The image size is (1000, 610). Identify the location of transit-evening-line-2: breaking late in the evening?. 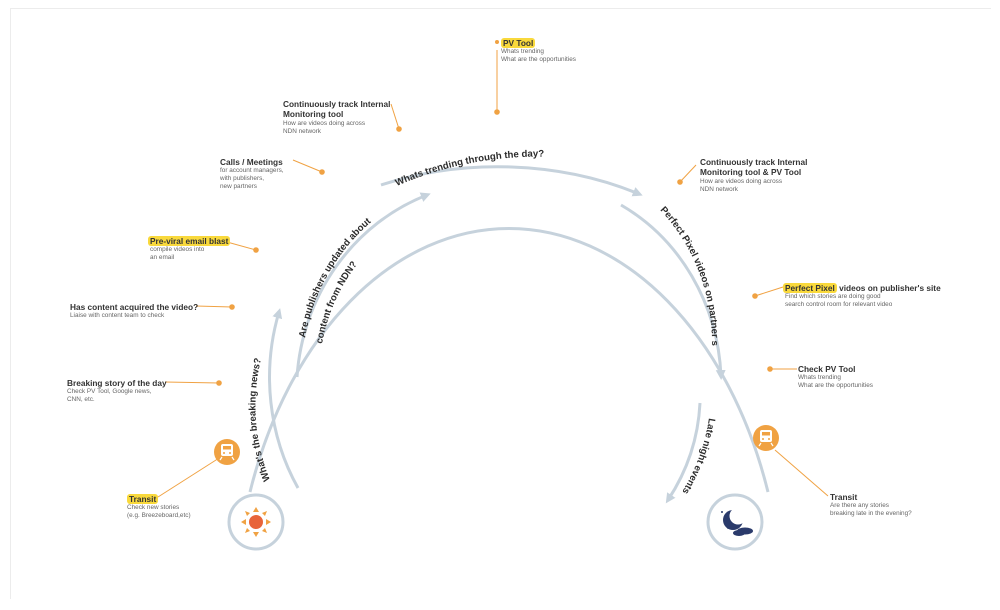
(871, 514).